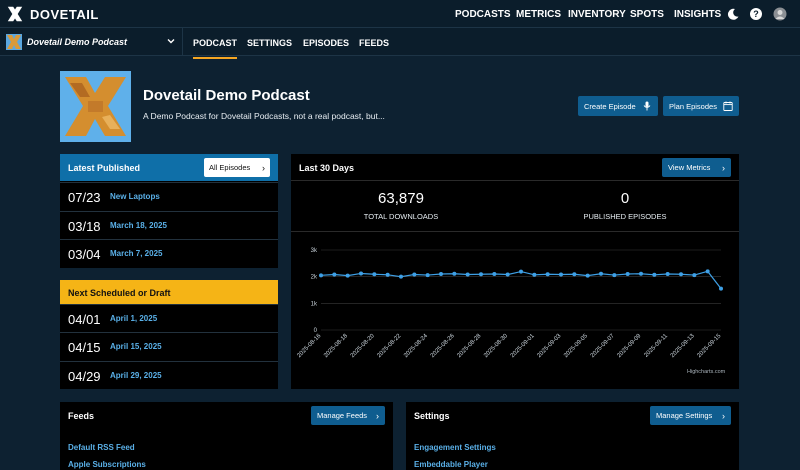 This screenshot has width=800, height=470. I want to click on published-episodes-label: PUBLISHED EPISODES, so click(625, 216).